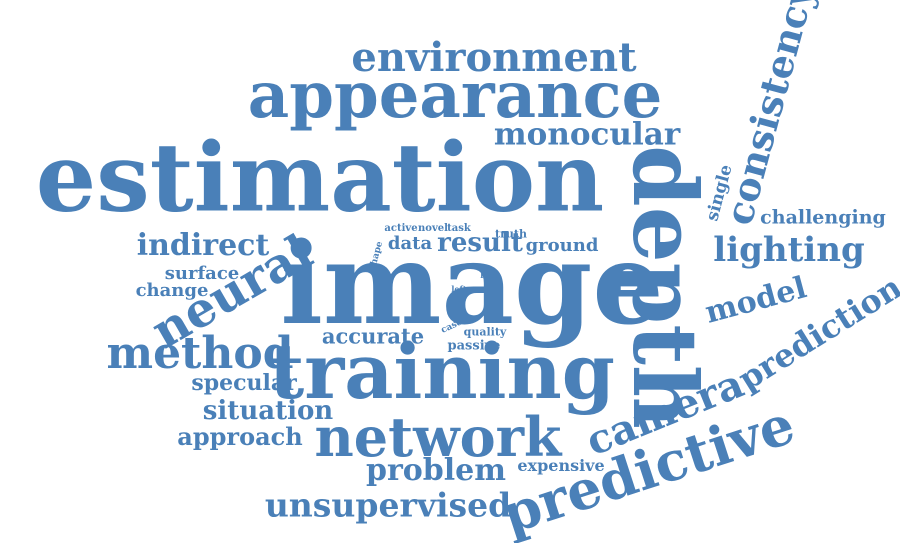  Describe the element at coordinates (494, 57) in the screenshot. I see `word-environment: environment` at that location.